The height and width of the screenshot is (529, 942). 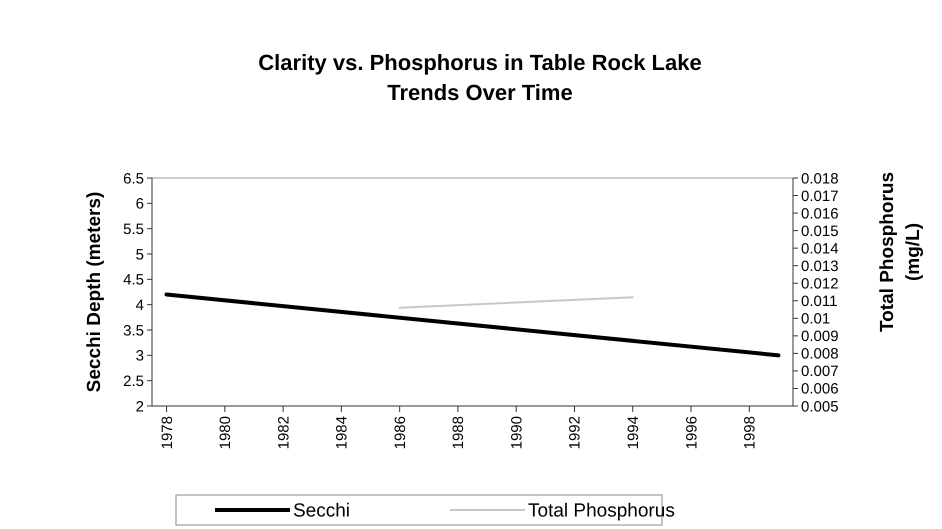 What do you see at coordinates (820, 389) in the screenshot?
I see `y2-tick-label: 0.006` at bounding box center [820, 389].